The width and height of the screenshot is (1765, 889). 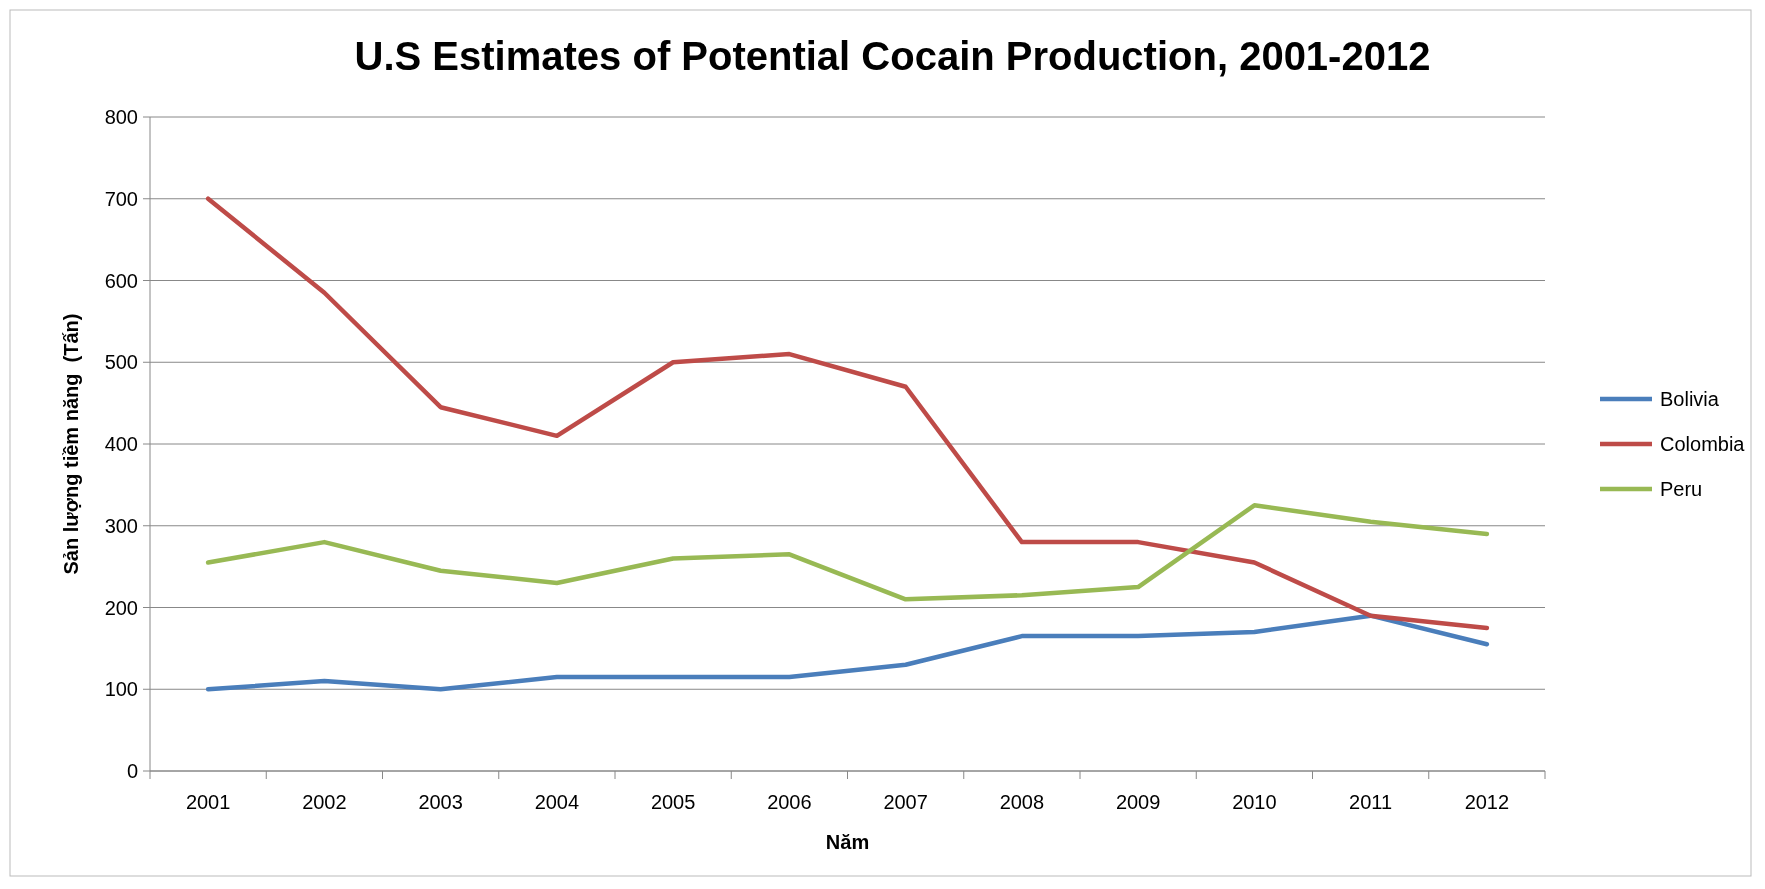 What do you see at coordinates (557, 802) in the screenshot?
I see `x-tick-label: 2004` at bounding box center [557, 802].